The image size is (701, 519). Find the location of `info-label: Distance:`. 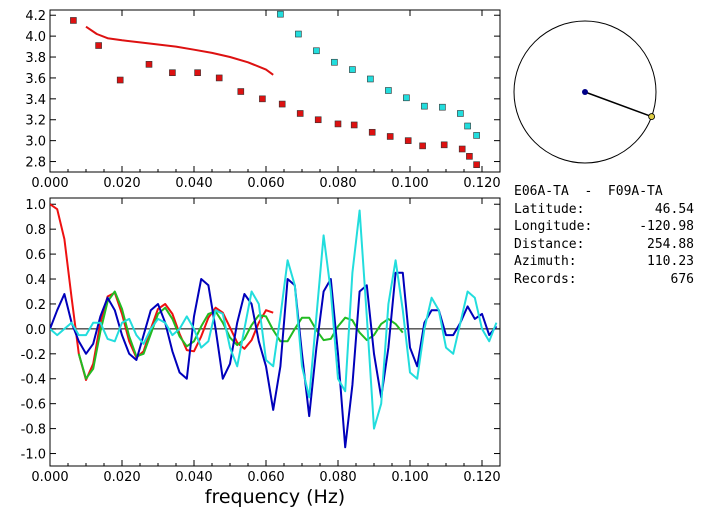

info-label: Distance: is located at coordinates (549, 244).